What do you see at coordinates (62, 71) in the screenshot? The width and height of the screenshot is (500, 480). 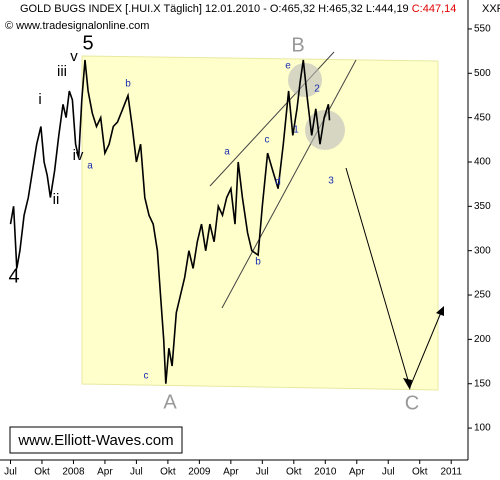 I see `wave-label: iii` at bounding box center [62, 71].